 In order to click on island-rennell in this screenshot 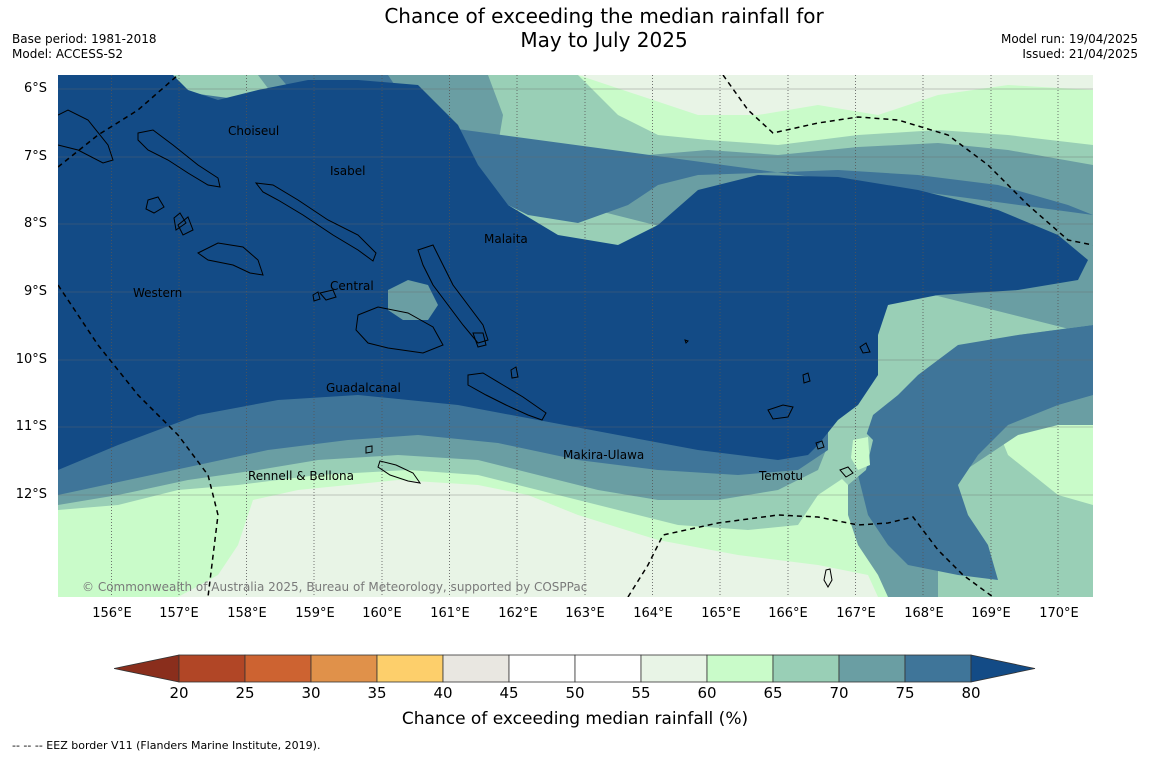, I will do `click(399, 472)`.